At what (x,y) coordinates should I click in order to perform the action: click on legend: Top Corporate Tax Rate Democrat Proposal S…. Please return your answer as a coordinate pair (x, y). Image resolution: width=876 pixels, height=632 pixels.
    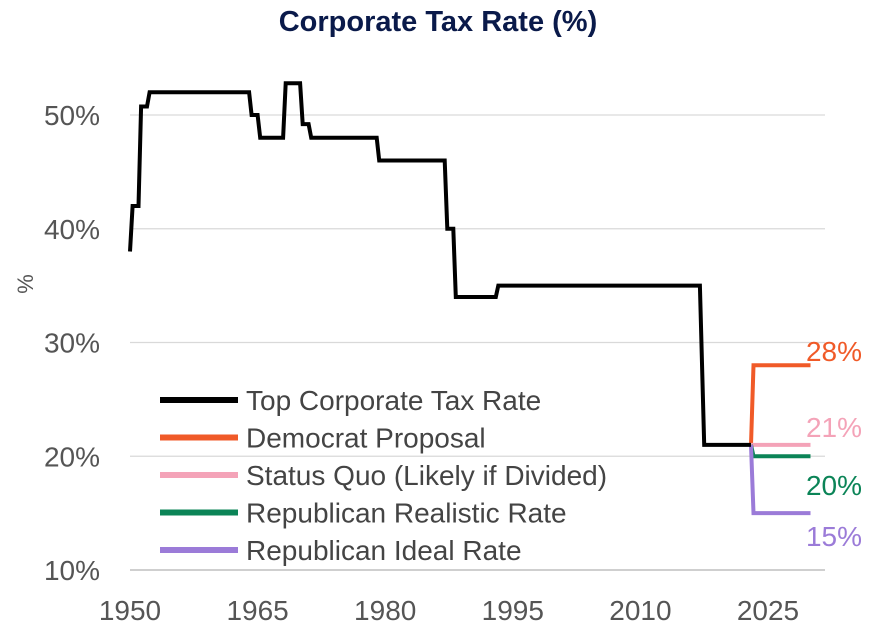
    Looking at the image, I should click on (383, 475).